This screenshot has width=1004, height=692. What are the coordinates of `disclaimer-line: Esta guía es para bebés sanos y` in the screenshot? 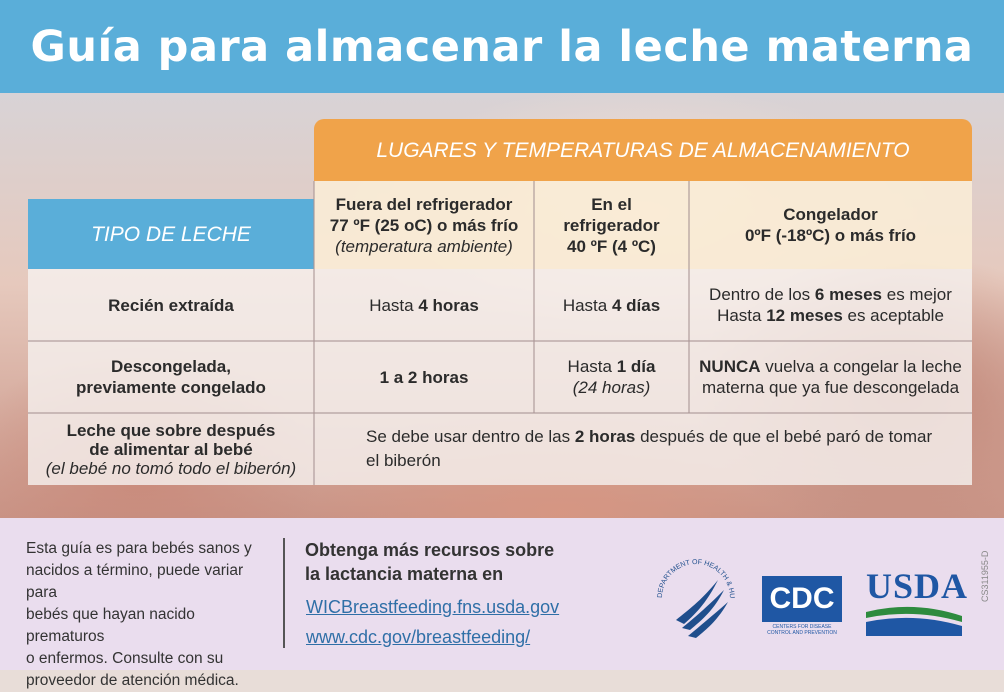 It's located at (139, 548).